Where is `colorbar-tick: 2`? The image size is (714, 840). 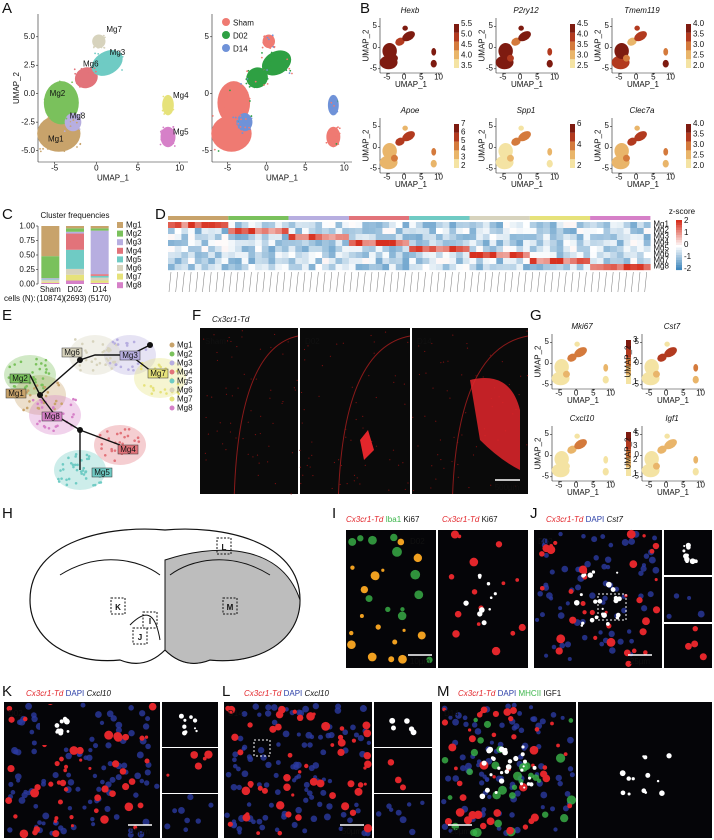 colorbar-tick: 2 is located at coordinates (463, 165).